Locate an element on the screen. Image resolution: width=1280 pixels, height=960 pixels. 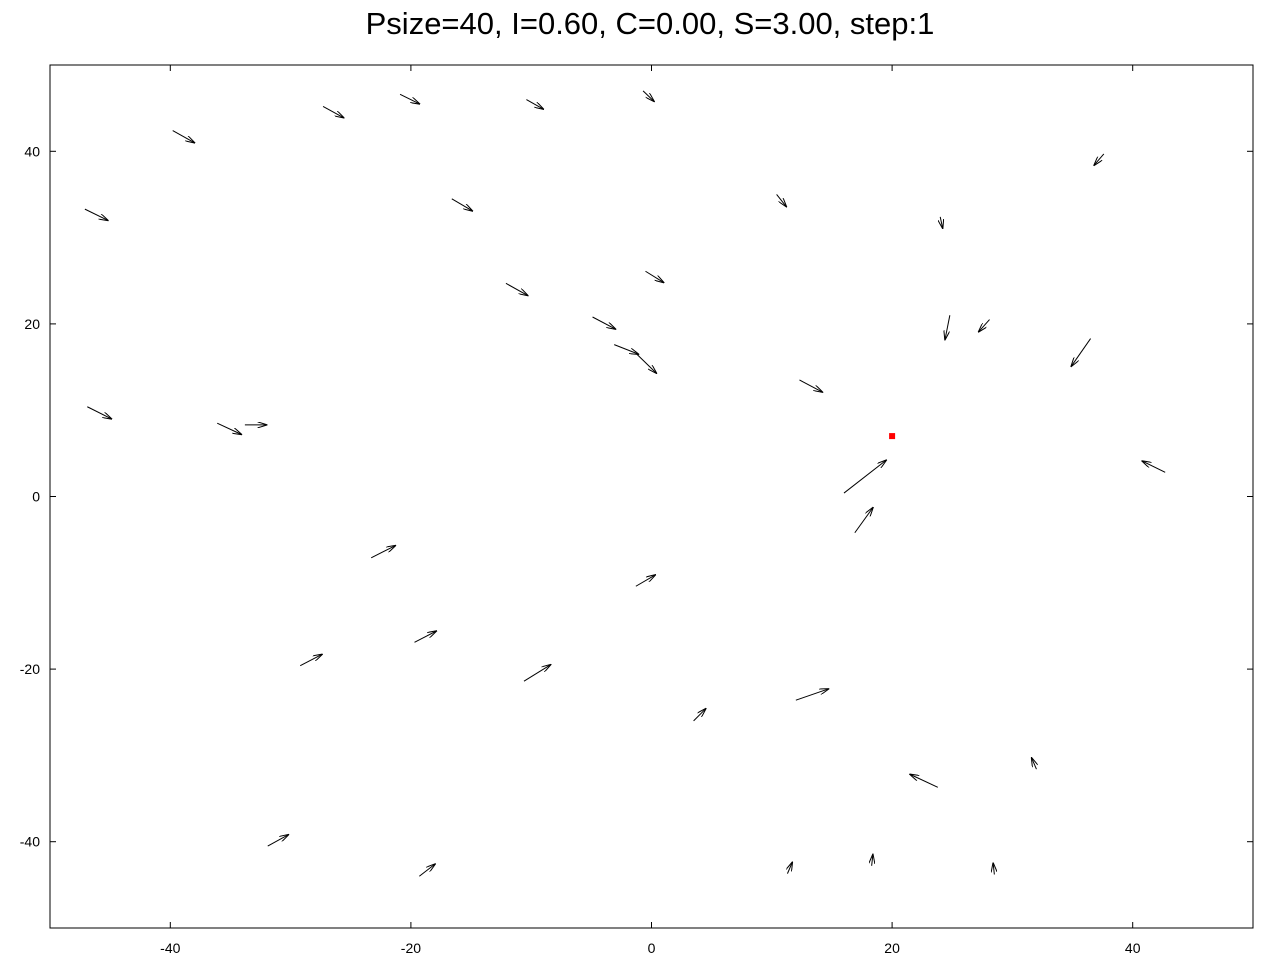
target-marker-layer is located at coordinates (892, 436).